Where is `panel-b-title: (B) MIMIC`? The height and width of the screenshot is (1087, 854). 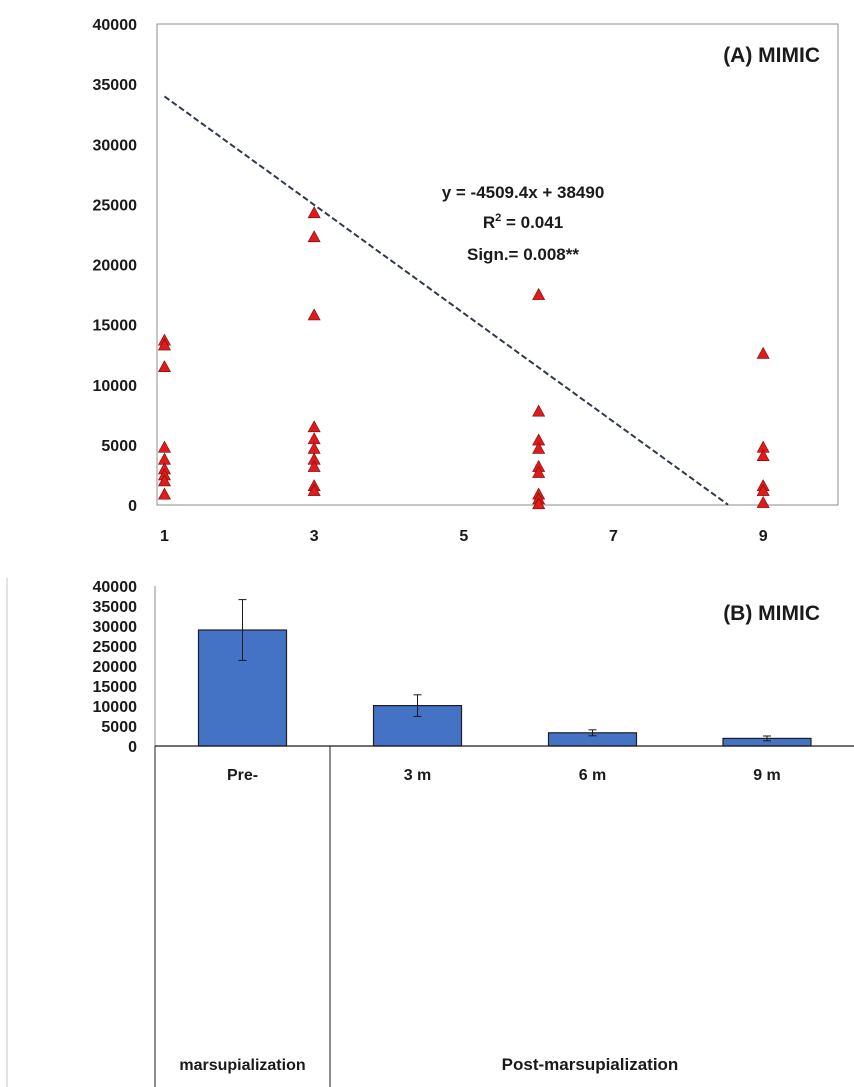
panel-b-title: (B) MIMIC is located at coordinates (771, 613).